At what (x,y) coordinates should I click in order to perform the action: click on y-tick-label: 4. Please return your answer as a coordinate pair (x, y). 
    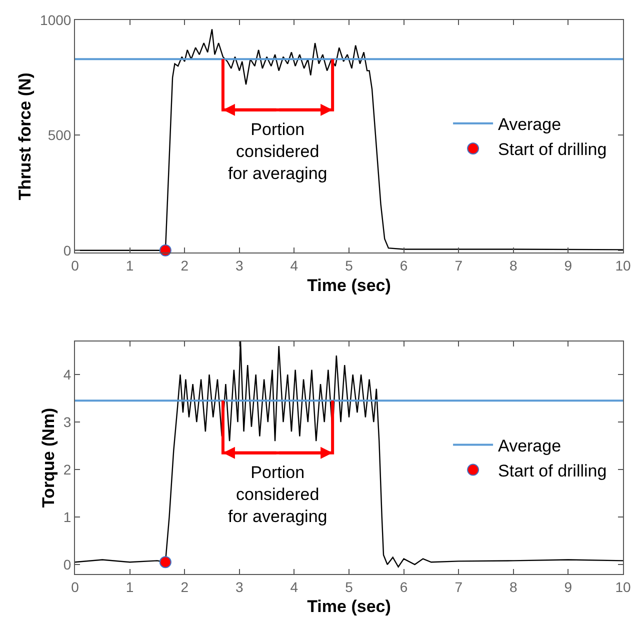
    Looking at the image, I should click on (67, 374).